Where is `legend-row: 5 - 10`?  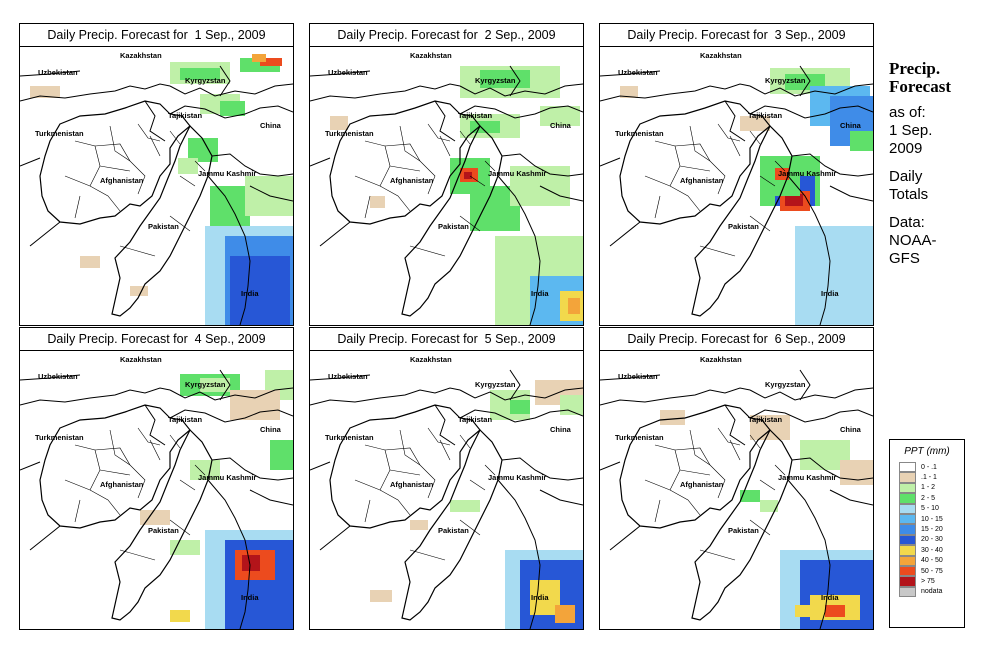 legend-row: 5 - 10 is located at coordinates (927, 508).